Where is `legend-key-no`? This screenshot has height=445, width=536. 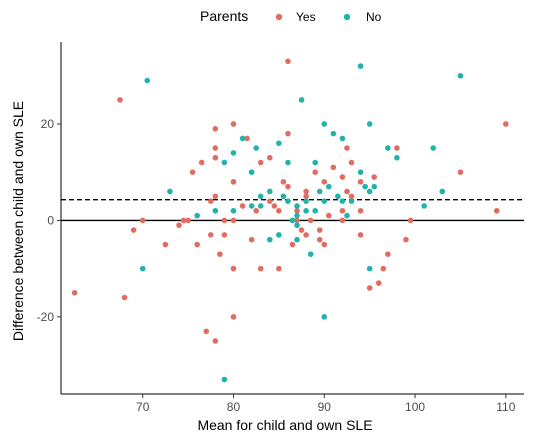 legend-key-no is located at coordinates (347, 17).